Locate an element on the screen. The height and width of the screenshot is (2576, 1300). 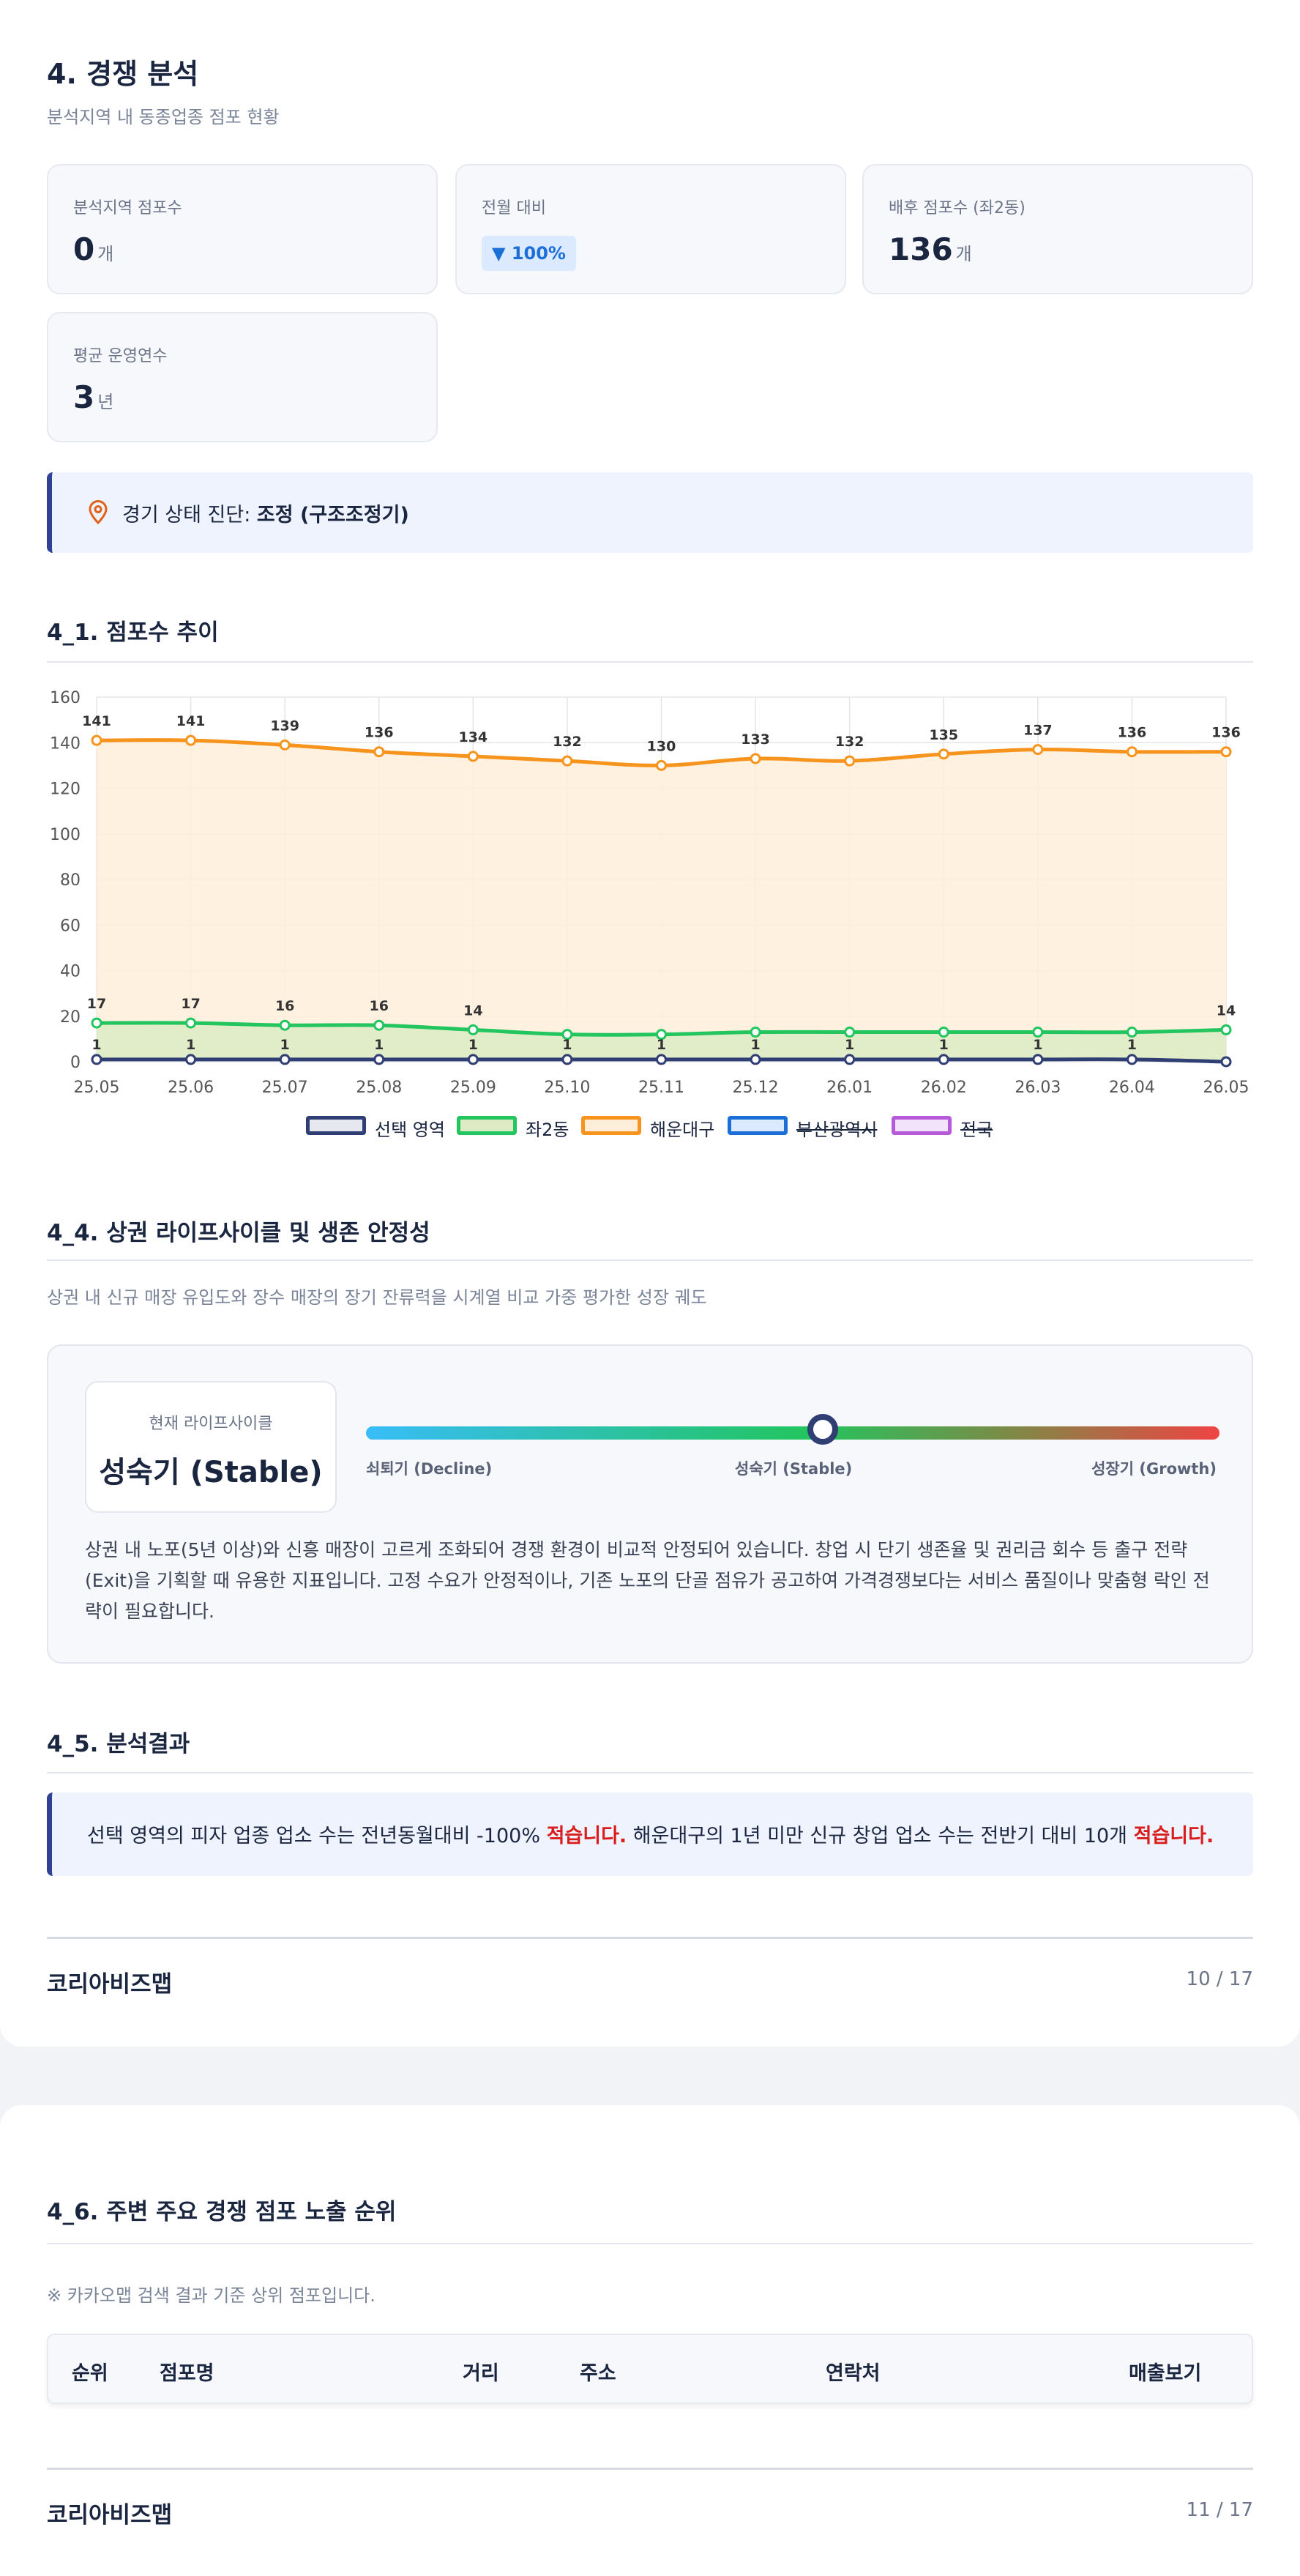
result-section-title: 4_5. 분석결과 is located at coordinates (118, 1744).